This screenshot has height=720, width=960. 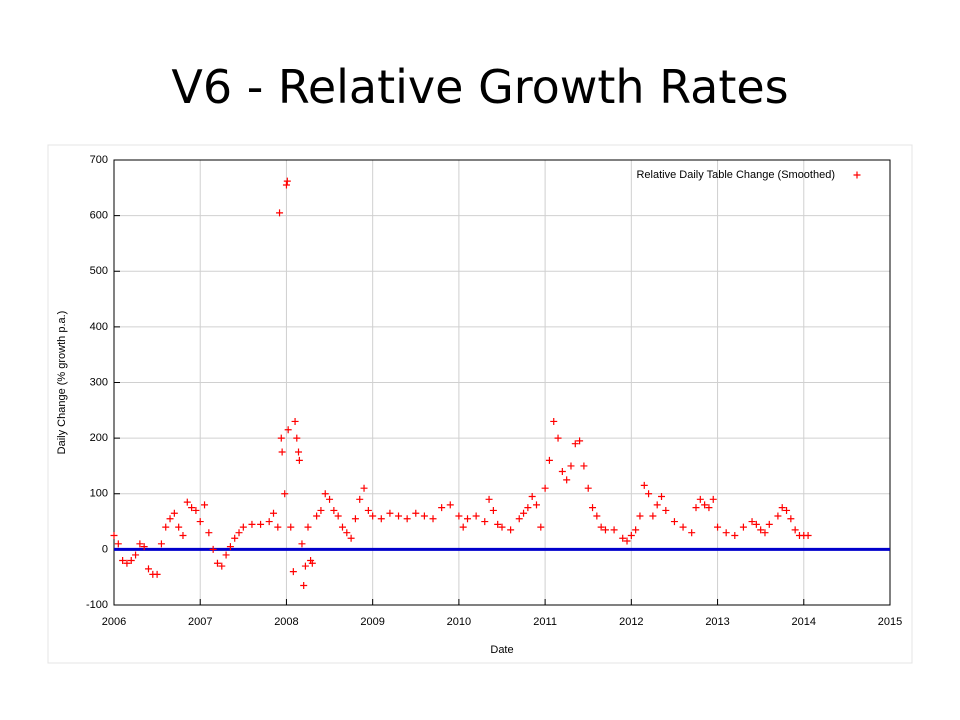 I want to click on x-tick-label: 2011, so click(x=545, y=622).